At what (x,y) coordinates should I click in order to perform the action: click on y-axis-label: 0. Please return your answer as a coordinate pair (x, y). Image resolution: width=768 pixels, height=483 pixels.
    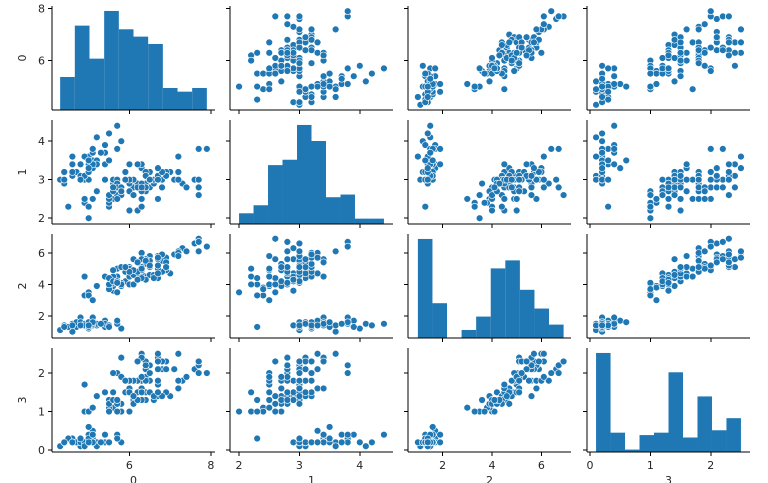
    Looking at the image, I should click on (22, 58).